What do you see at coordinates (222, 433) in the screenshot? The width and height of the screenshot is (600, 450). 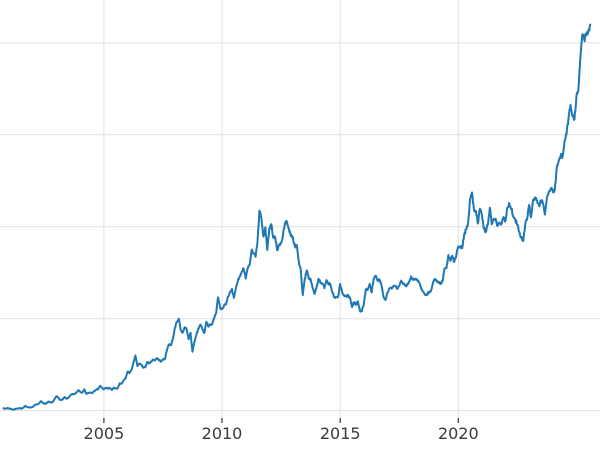 I see `x-tick-label-2010: 2010` at bounding box center [222, 433].